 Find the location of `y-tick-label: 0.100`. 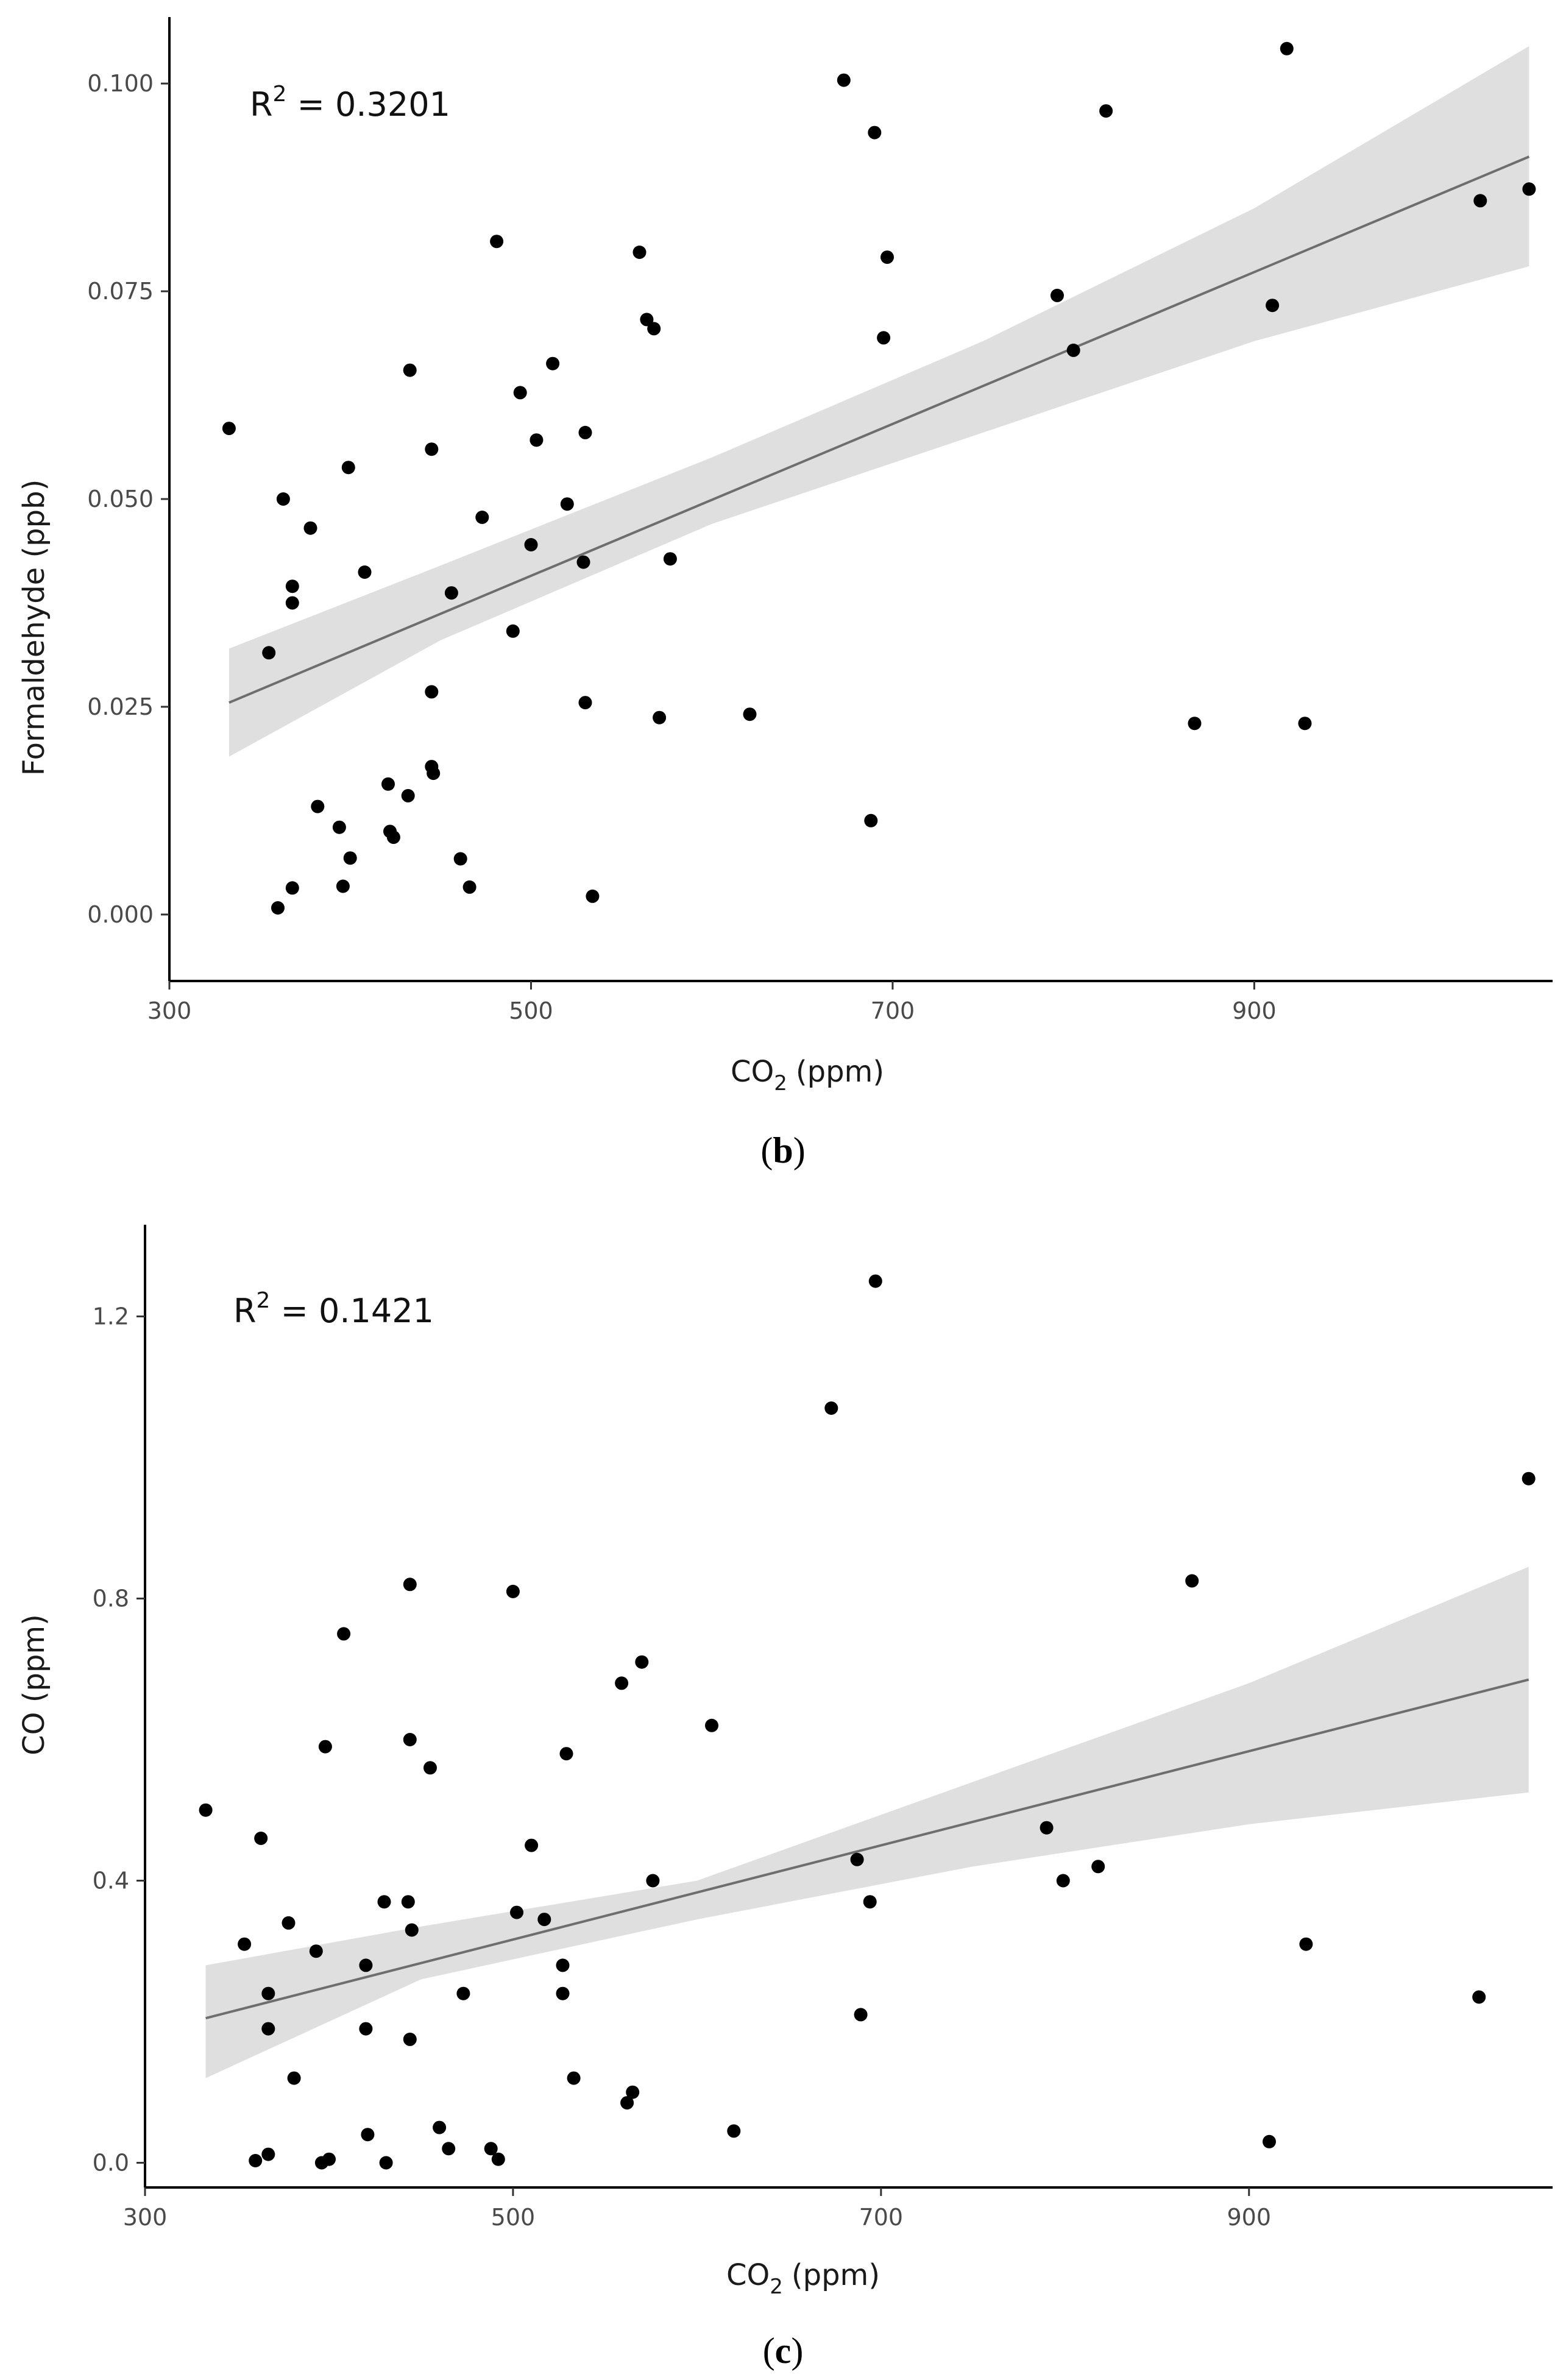

y-tick-label: 0.100 is located at coordinates (120, 83).